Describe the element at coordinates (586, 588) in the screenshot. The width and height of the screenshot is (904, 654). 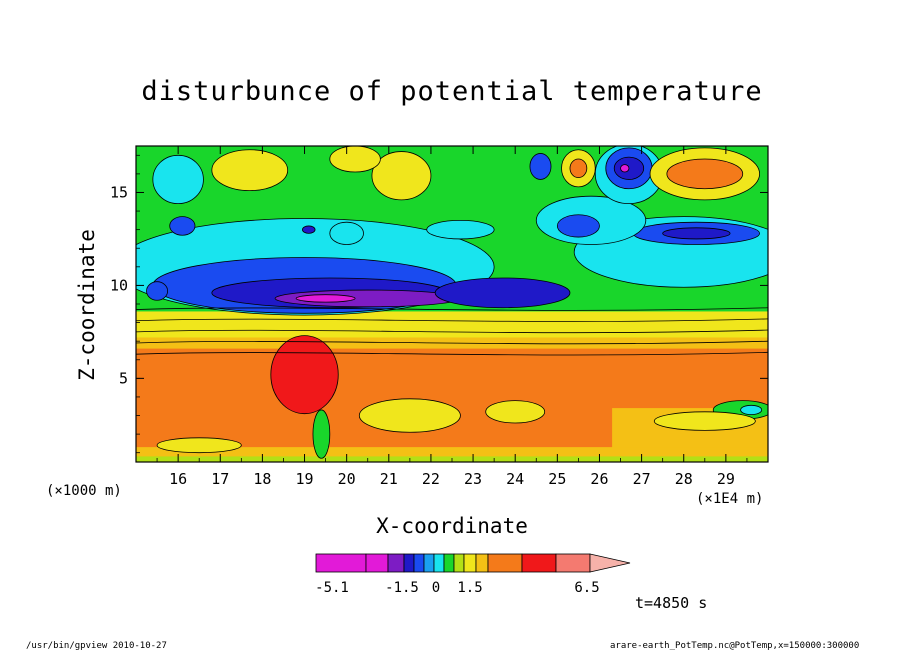
I see `colorbar-label-4: 6.5` at that location.